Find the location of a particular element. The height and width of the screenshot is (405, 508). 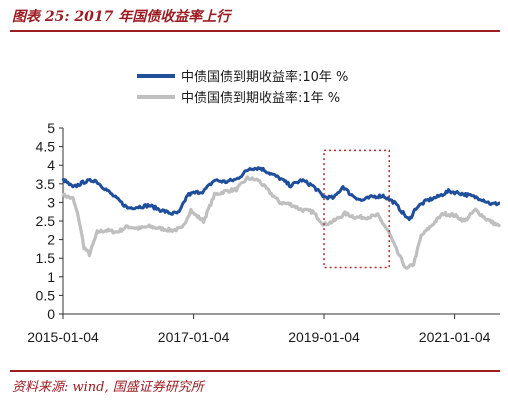

legend: 中债国债到期收益率:10年 % 中债国债到期收益率:1年 % is located at coordinates (242, 87).